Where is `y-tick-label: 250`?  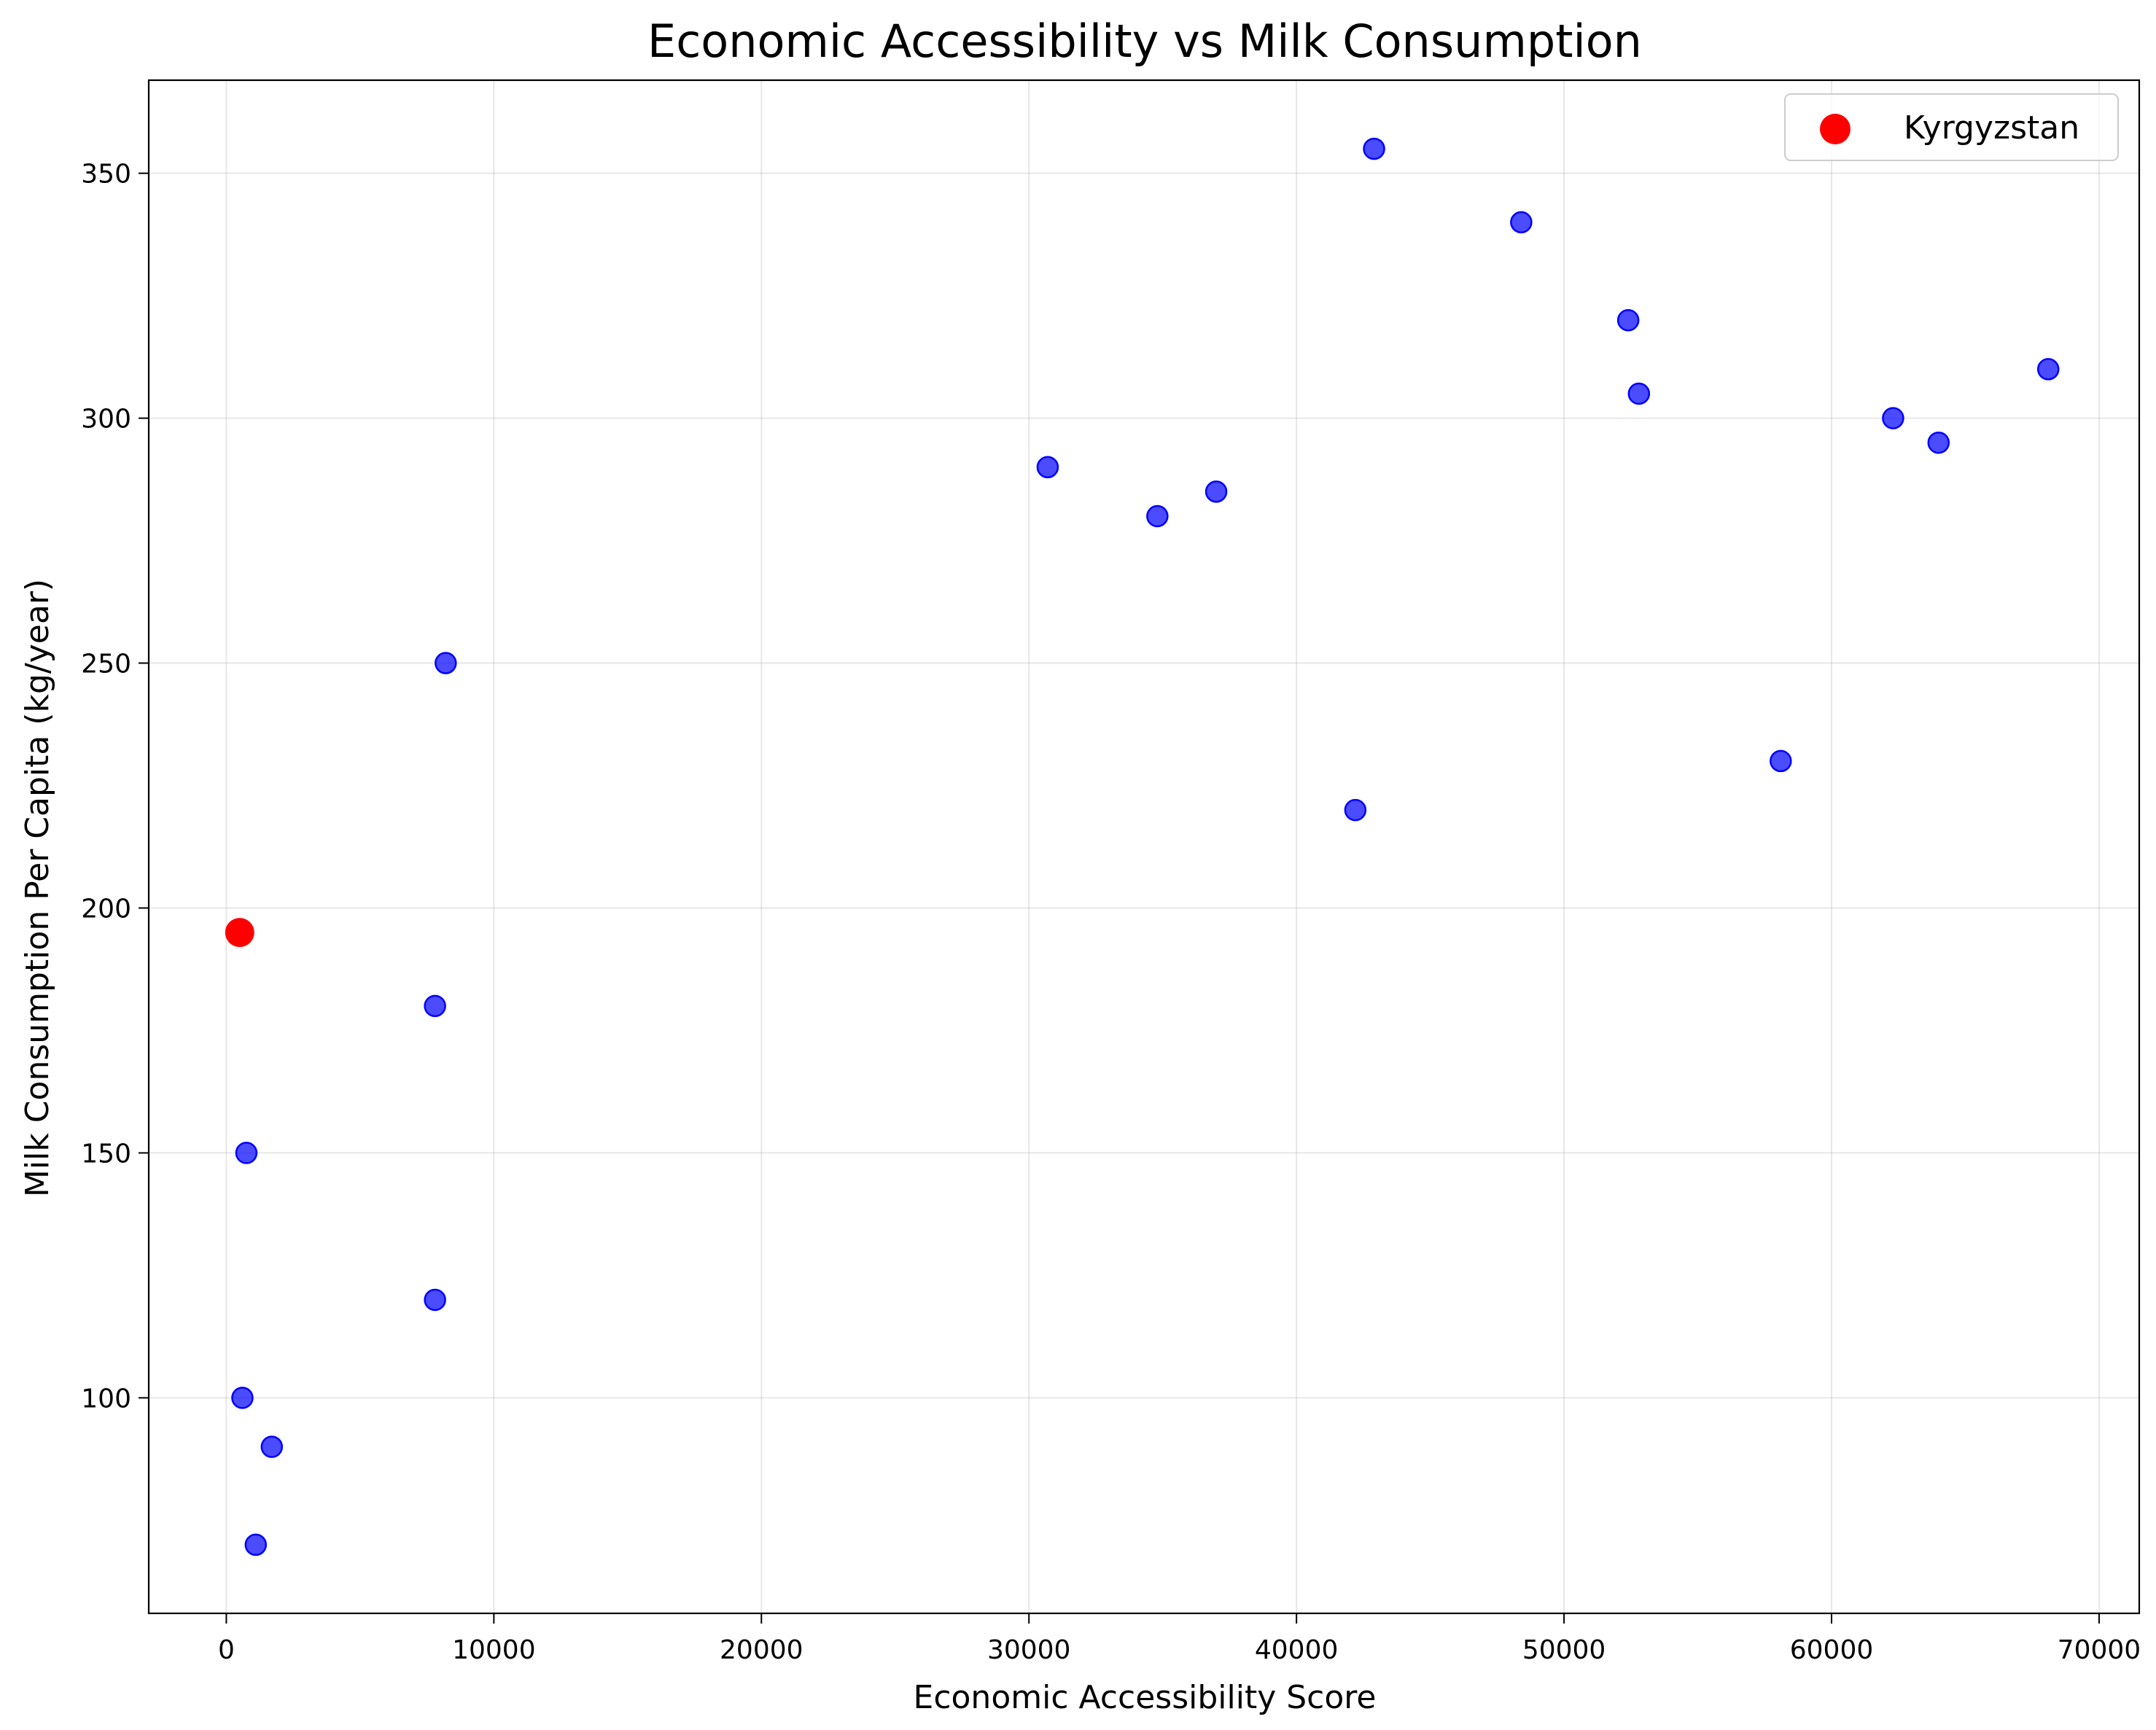
y-tick-label: 250 is located at coordinates (106, 664).